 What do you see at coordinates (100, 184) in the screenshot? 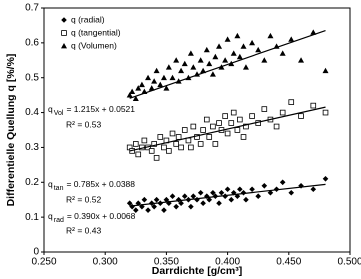
I see `equation-text: = 0.785x + 0.0388` at bounding box center [100, 184].